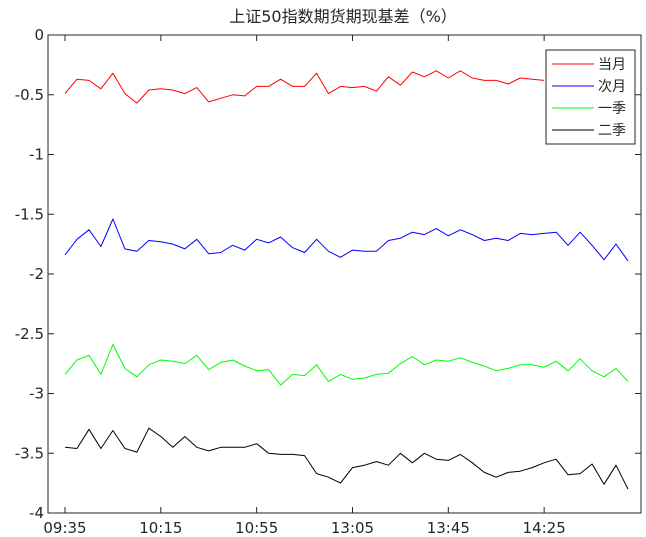  What do you see at coordinates (612, 131) in the screenshot?
I see `legend-label: 二季` at bounding box center [612, 131].